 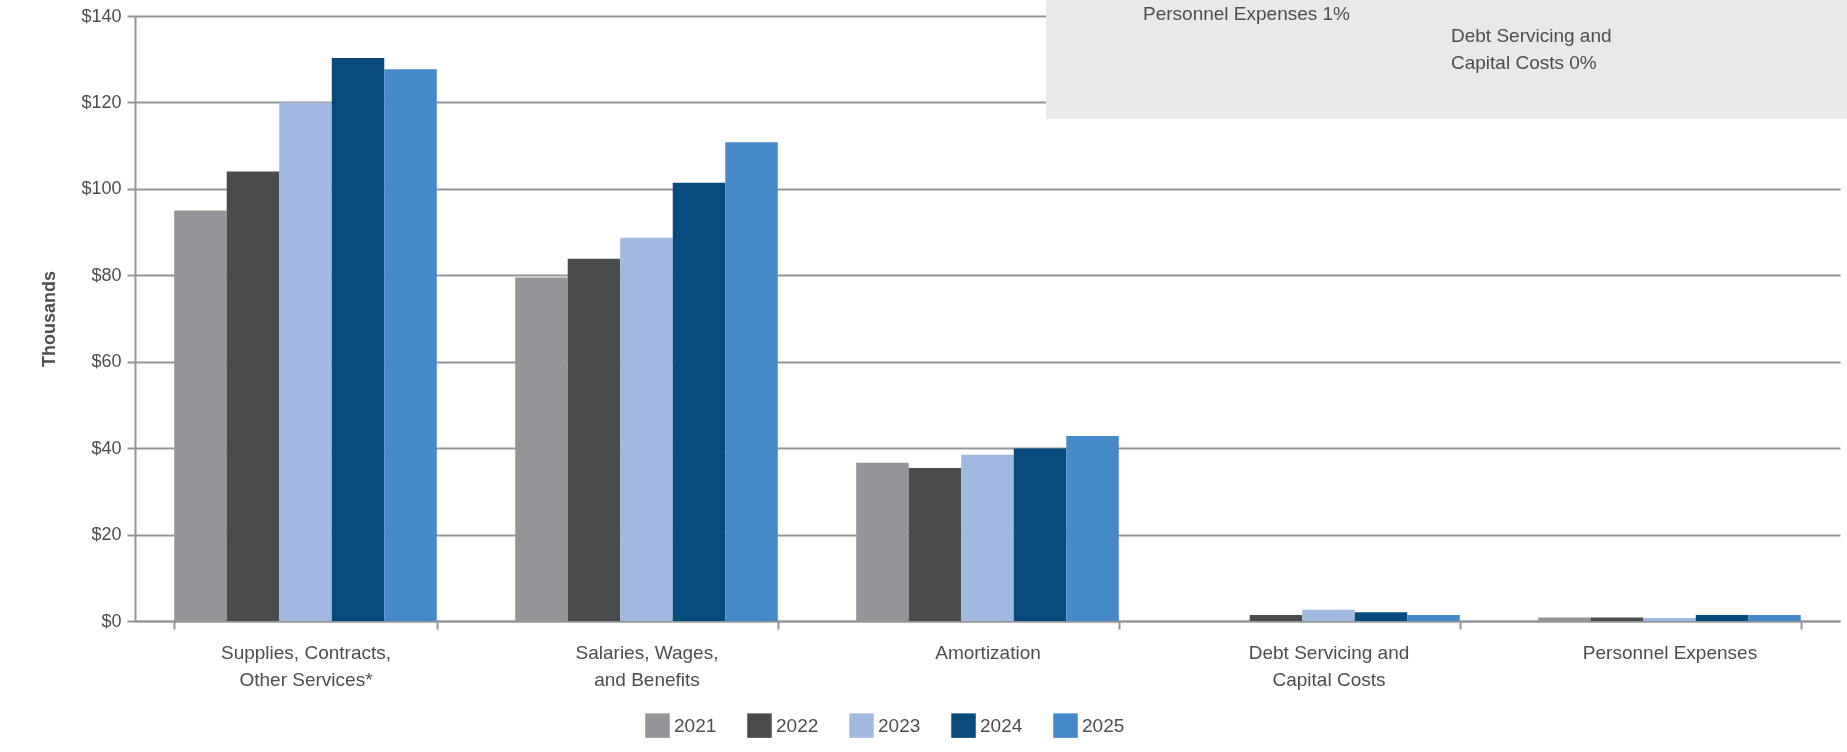 I want to click on inset-panel: Personnel Expenses 1% Debt Servicing and Capital Costs 0%, so click(x=1446, y=59).